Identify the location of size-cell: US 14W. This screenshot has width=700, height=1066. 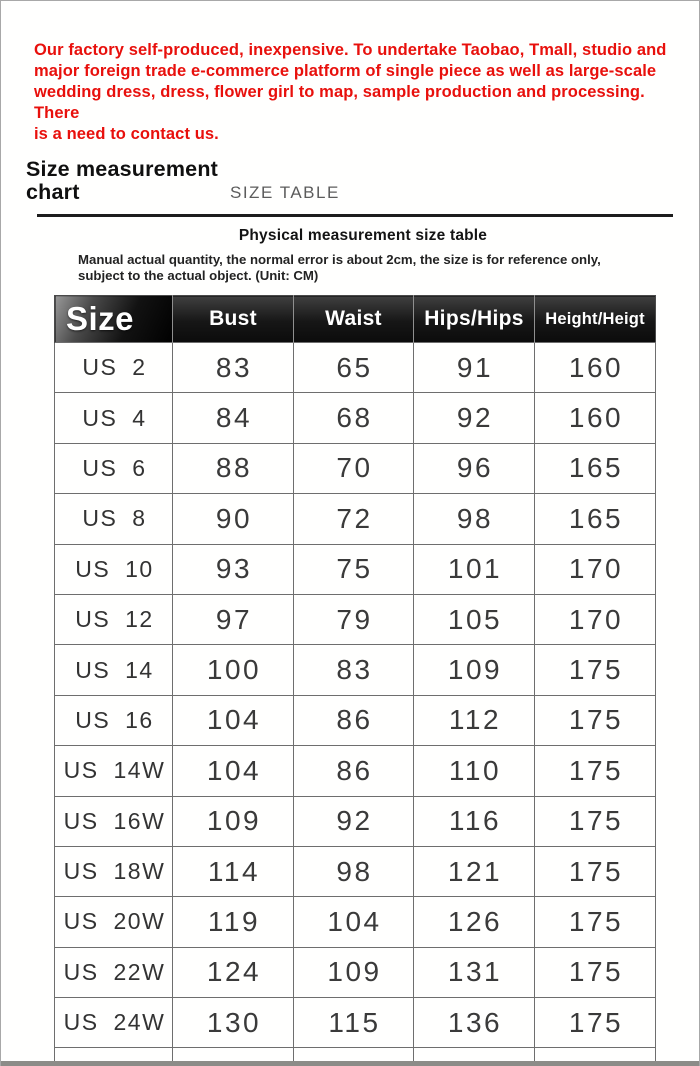
(113, 771).